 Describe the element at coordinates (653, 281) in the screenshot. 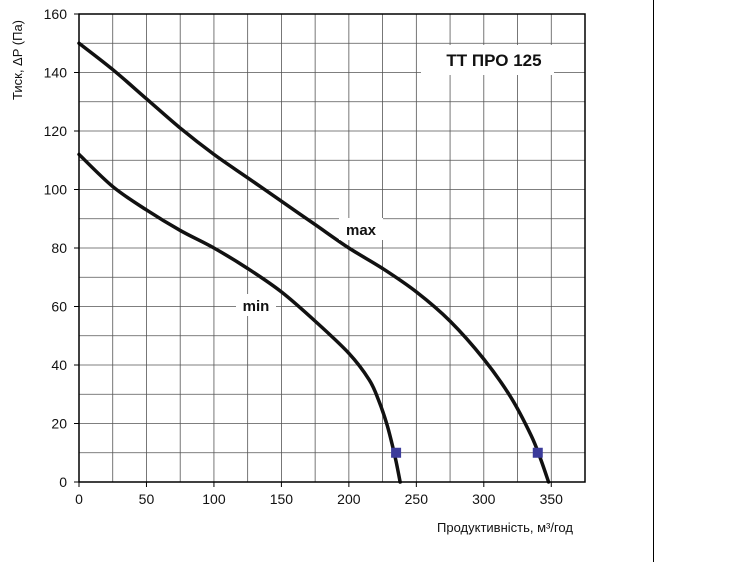

I see `right-divider-line` at that location.